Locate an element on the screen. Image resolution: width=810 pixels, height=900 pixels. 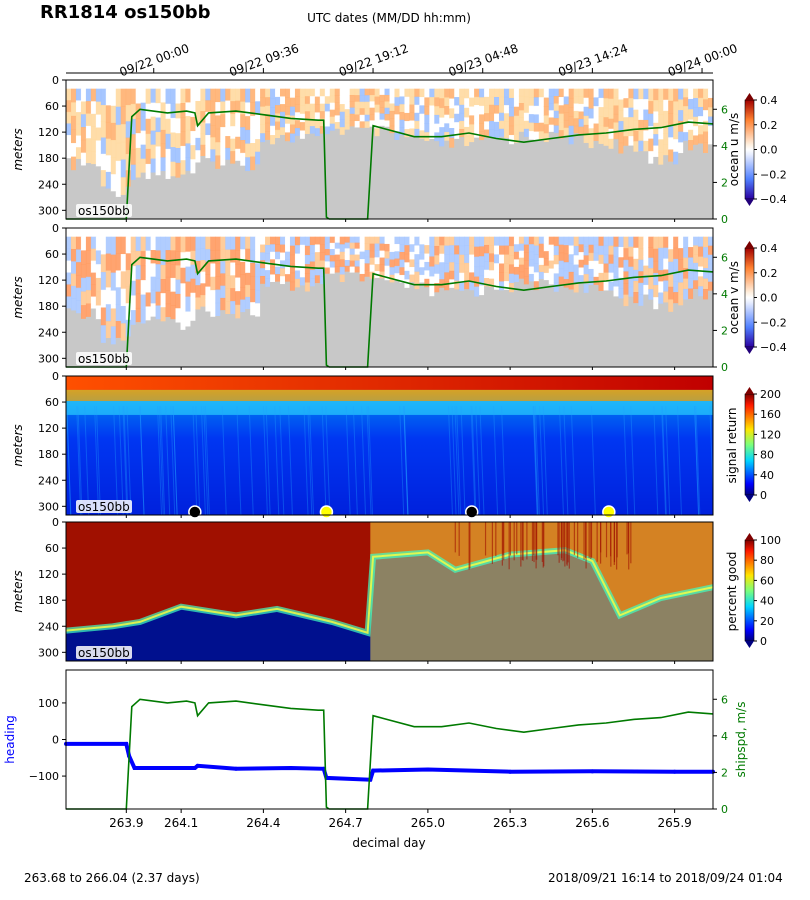
colorbar-tick-label: 160 is located at coordinates (770, 414).